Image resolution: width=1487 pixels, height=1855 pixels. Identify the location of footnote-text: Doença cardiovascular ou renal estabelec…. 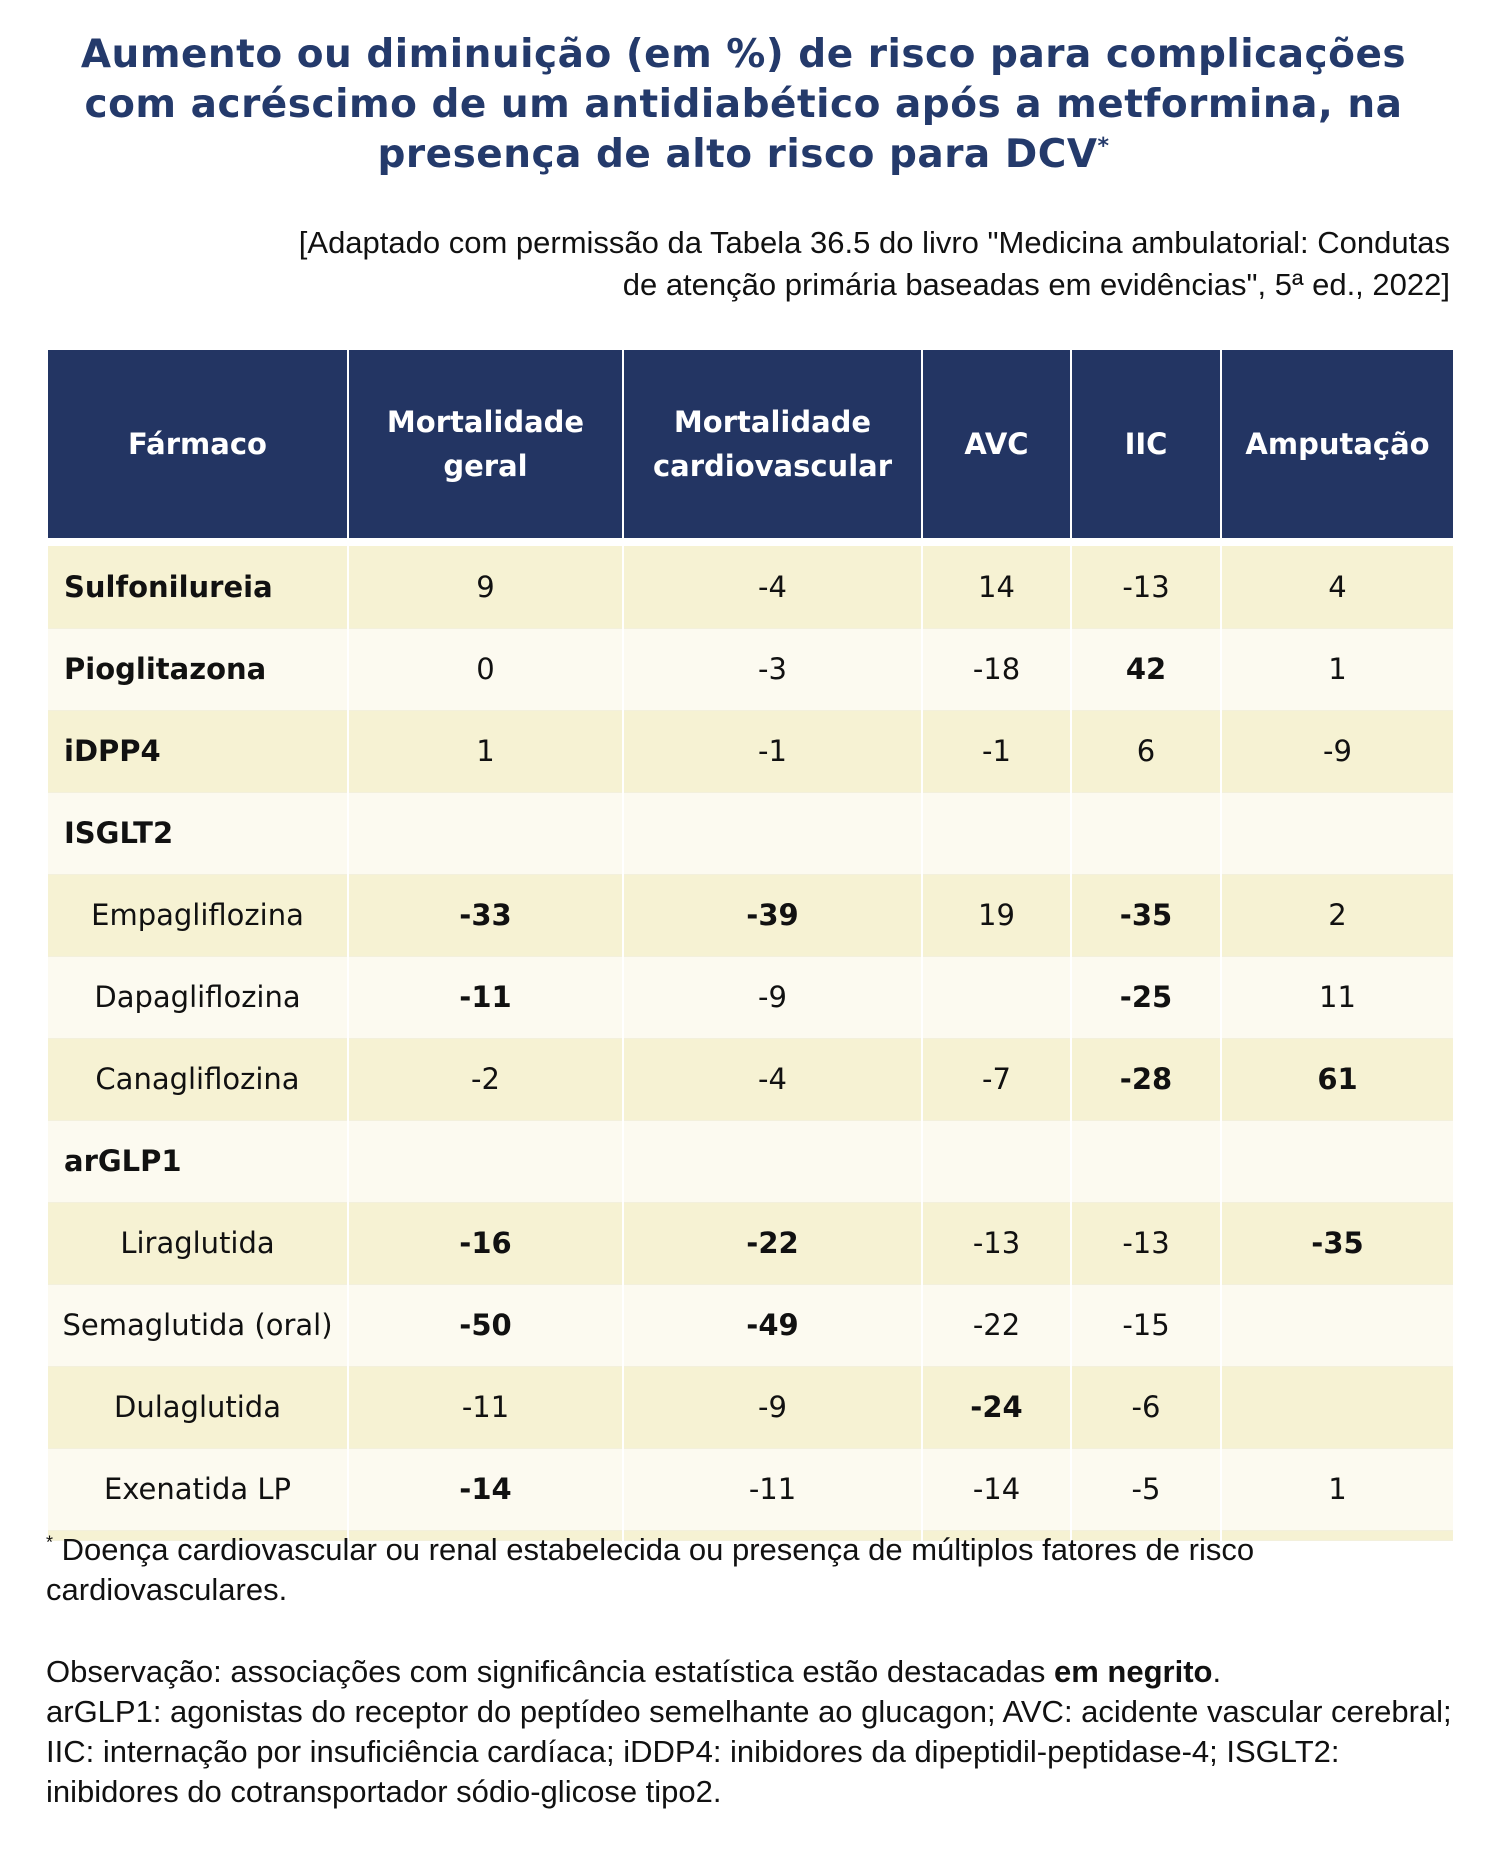
(650, 1569).